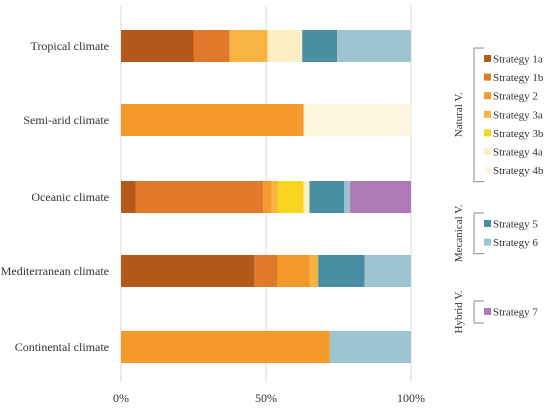 This screenshot has height=408, width=550. I want to click on legend-label-strategy-3b: Strategy 3b, so click(518, 134).